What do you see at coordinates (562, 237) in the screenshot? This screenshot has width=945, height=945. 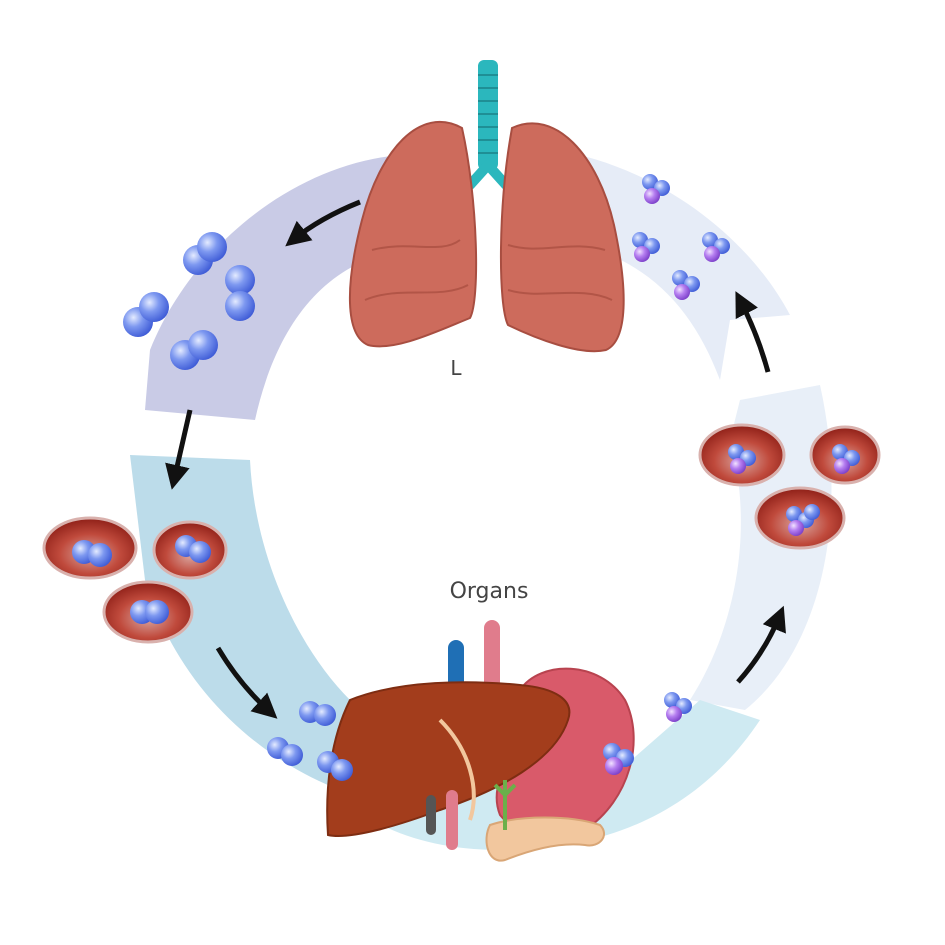 I see `right-lung` at bounding box center [562, 237].